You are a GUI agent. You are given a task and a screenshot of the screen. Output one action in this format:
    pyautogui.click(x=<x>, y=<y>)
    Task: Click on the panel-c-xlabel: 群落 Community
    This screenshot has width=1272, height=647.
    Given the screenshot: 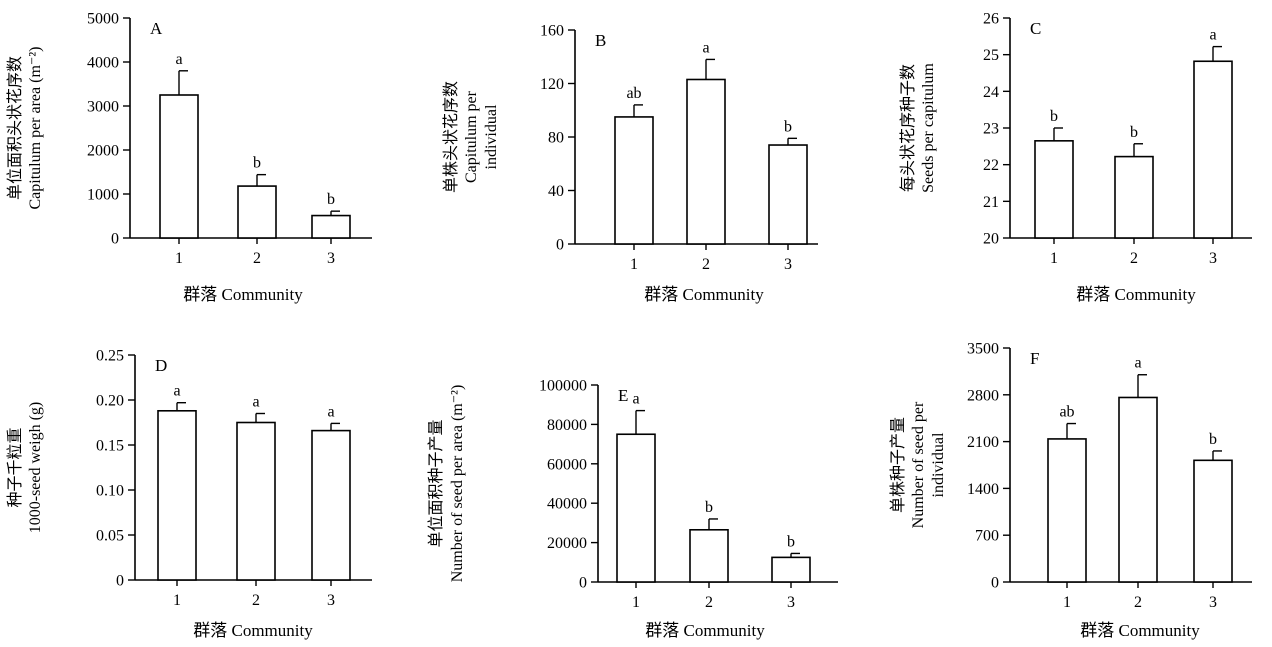 What is the action you would take?
    pyautogui.click(x=1136, y=294)
    